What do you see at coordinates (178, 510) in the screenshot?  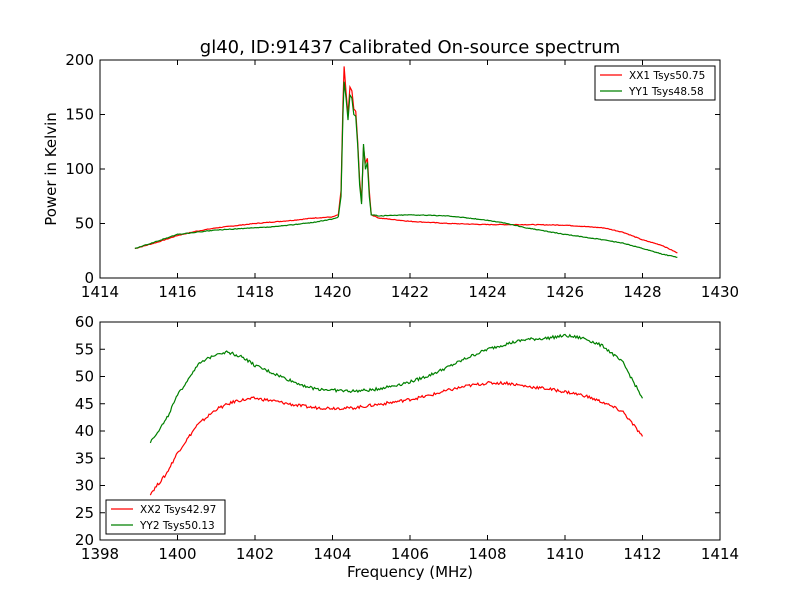 I see `legend-label: XX2 Tsys42.97` at bounding box center [178, 510].